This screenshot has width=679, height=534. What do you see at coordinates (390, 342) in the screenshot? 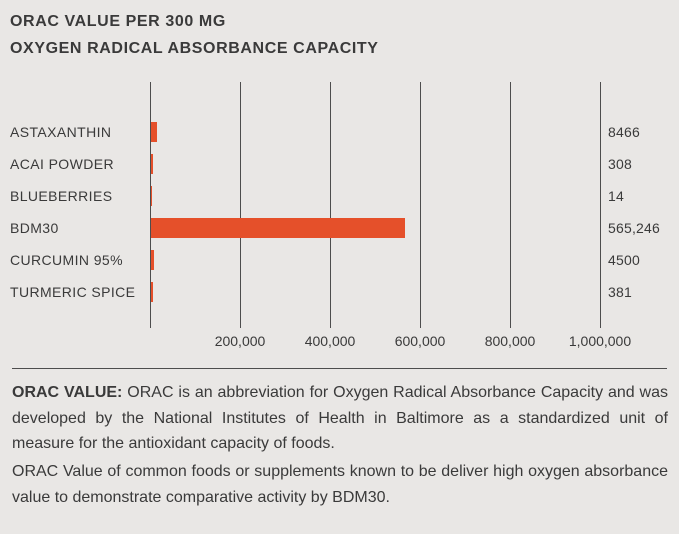
I see `x-axis-tick-labels: 200,000 400,000 600,000 800,000 1,000,000` at bounding box center [390, 342].